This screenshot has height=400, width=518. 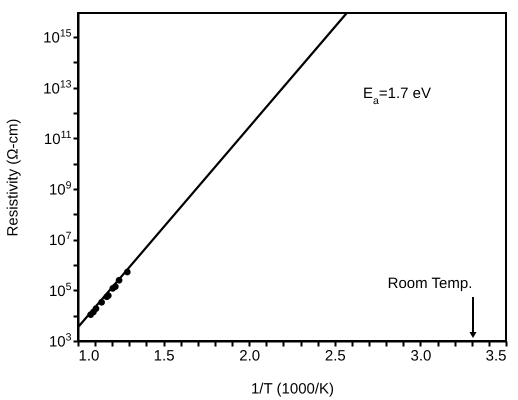 What do you see at coordinates (496, 356) in the screenshot?
I see `x-tick-label: 3.5` at bounding box center [496, 356].